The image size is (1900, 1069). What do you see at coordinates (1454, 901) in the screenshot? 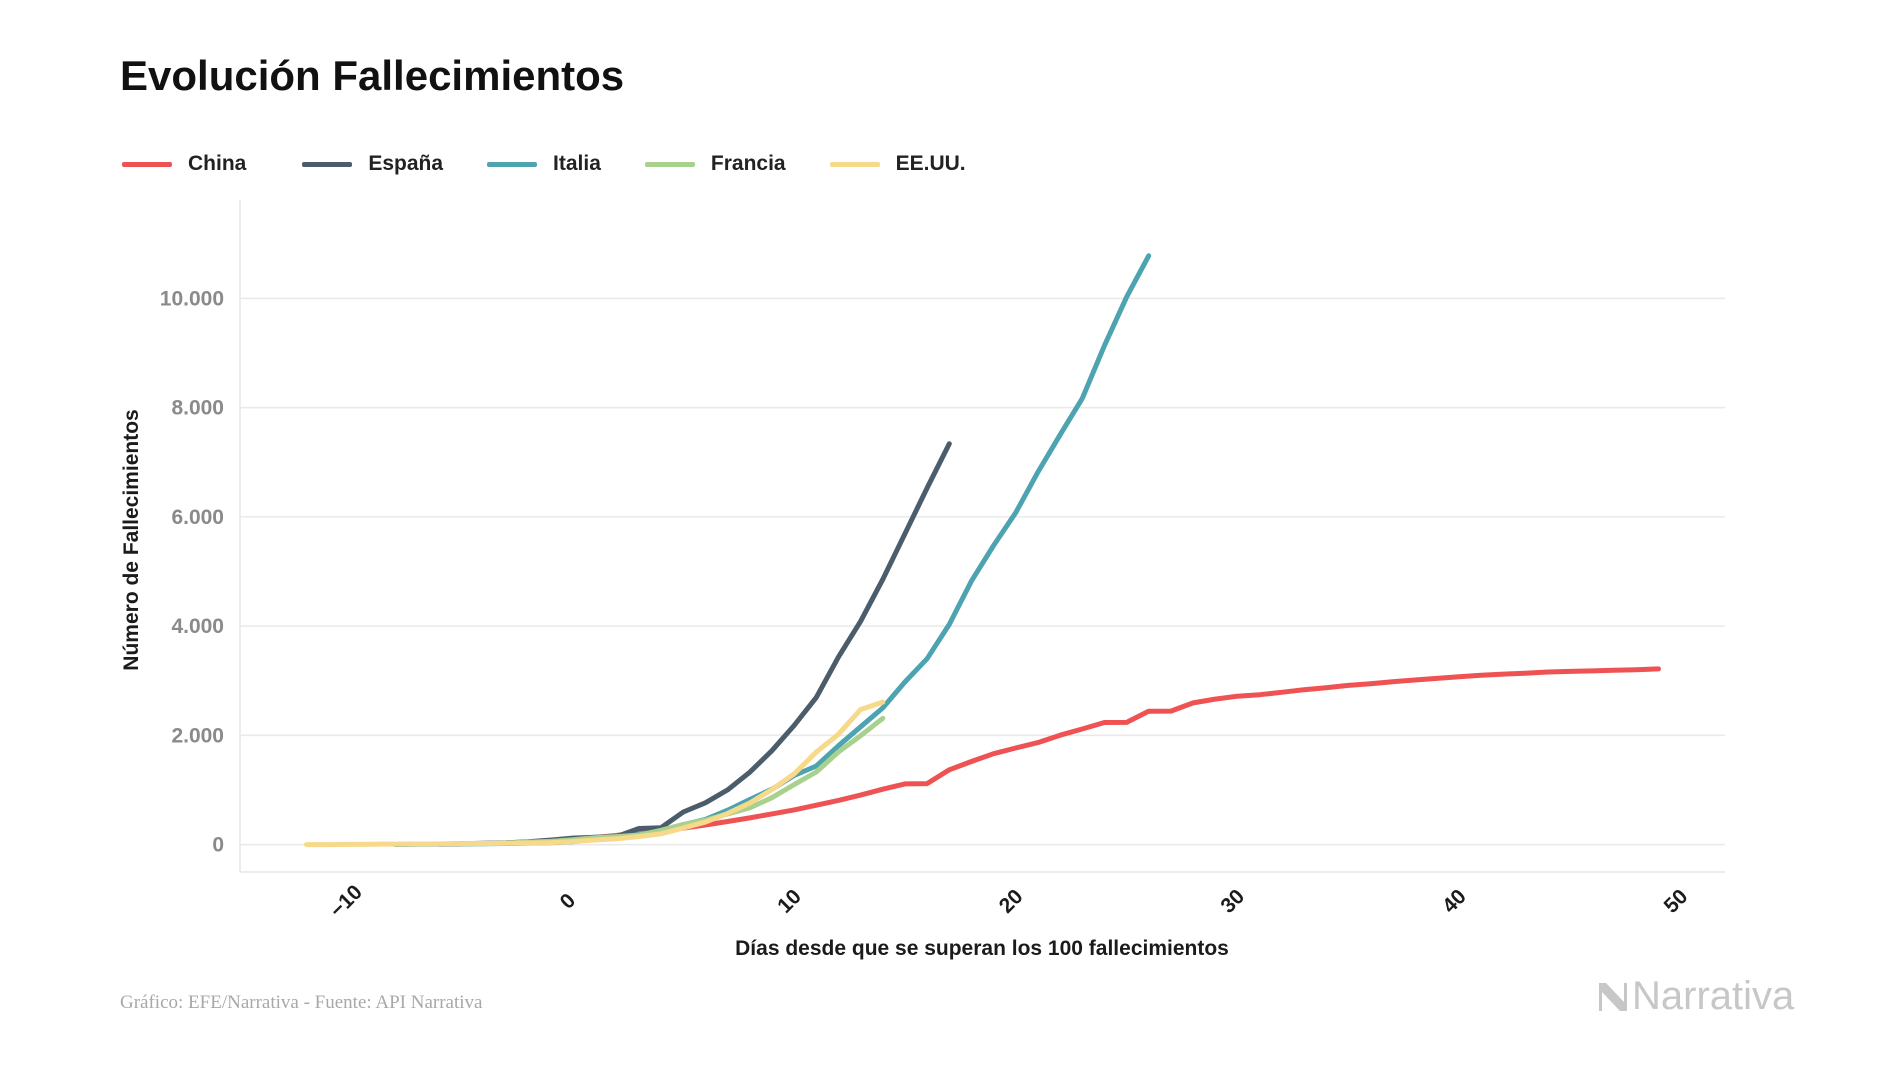
I see `x-tick-label: 40` at bounding box center [1454, 901].